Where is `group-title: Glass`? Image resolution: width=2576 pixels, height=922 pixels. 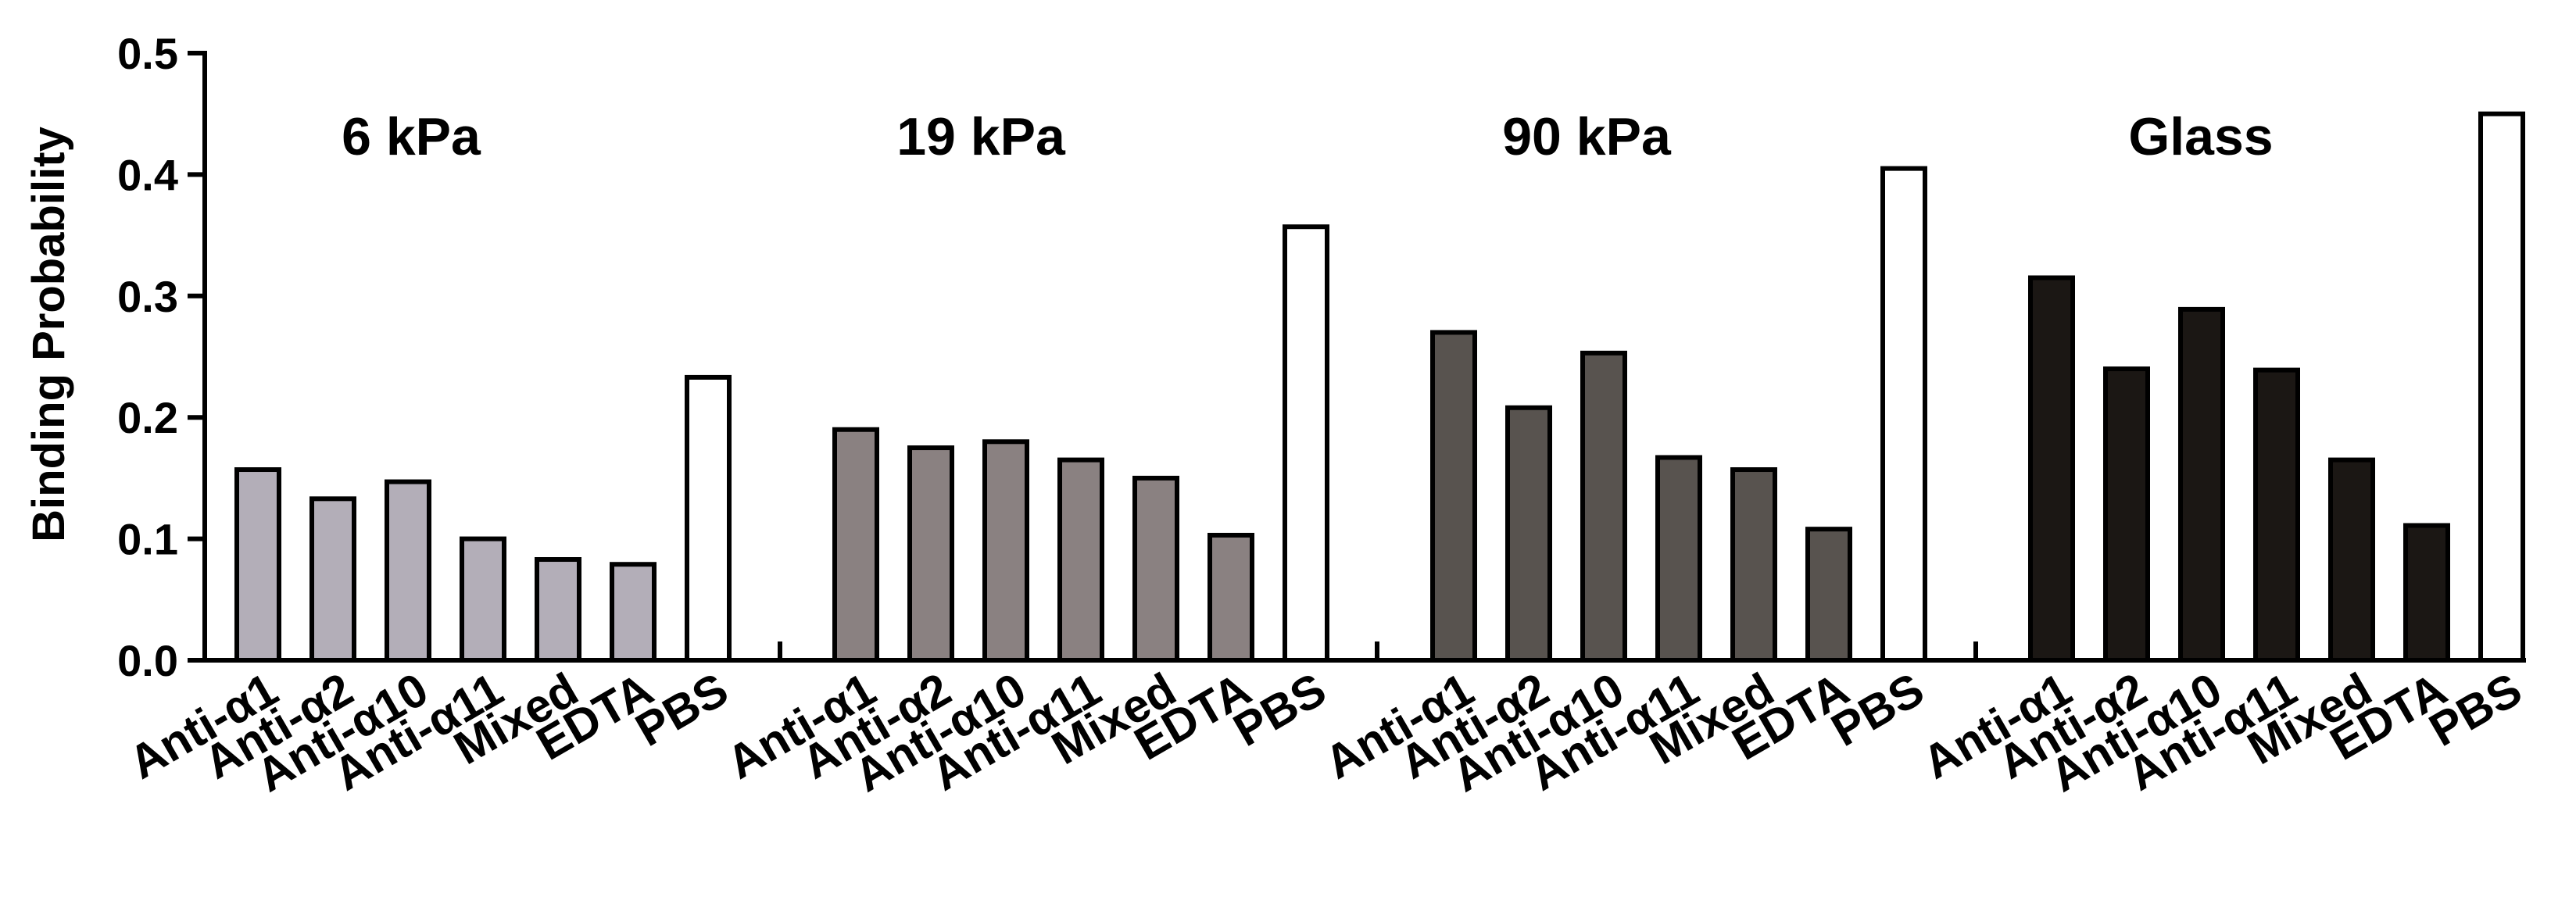 group-title: Glass is located at coordinates (2200, 136).